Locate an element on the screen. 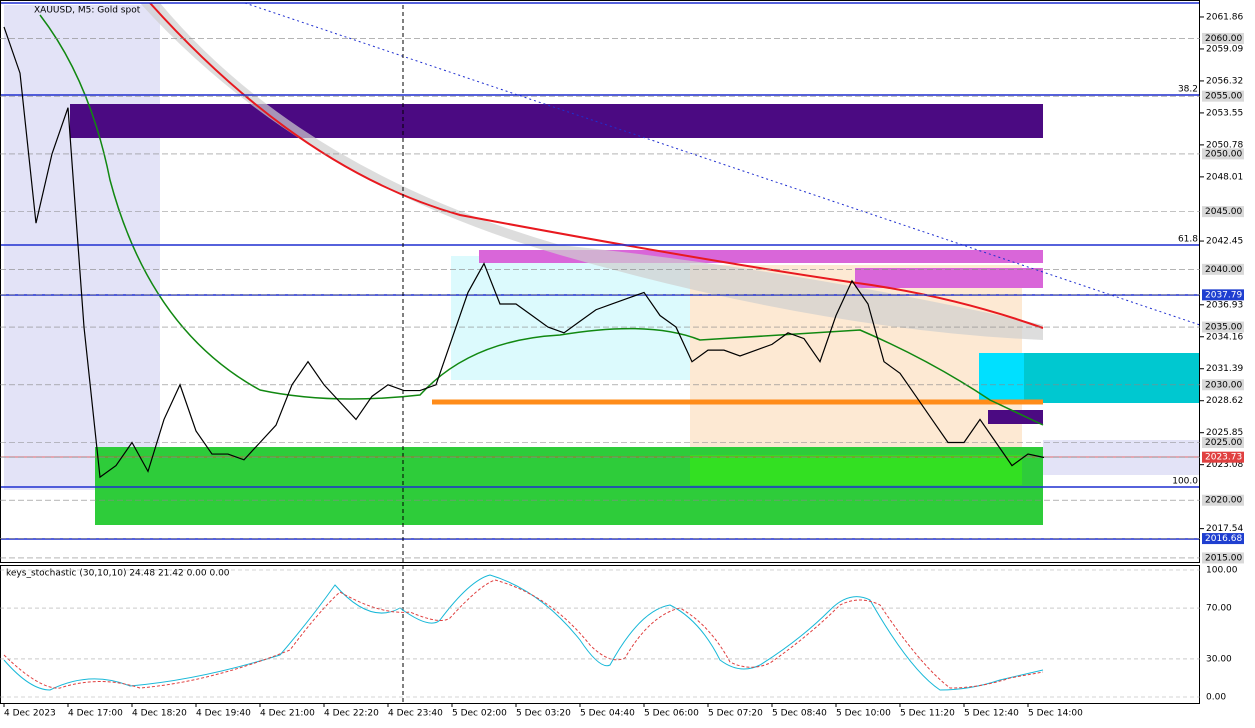 This screenshot has width=1255, height=728. x-tick-label: 5 Dec 11:20 is located at coordinates (927, 714).